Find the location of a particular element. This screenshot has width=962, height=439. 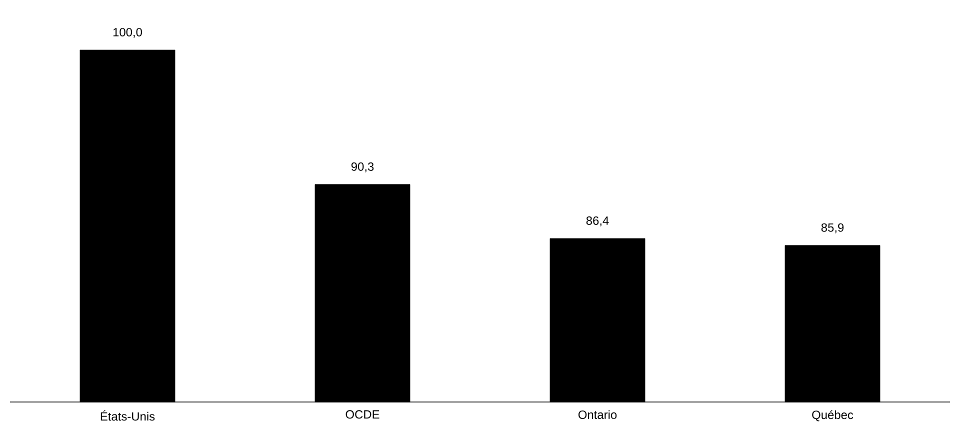

x-tick-label: Ontario is located at coordinates (597, 414).